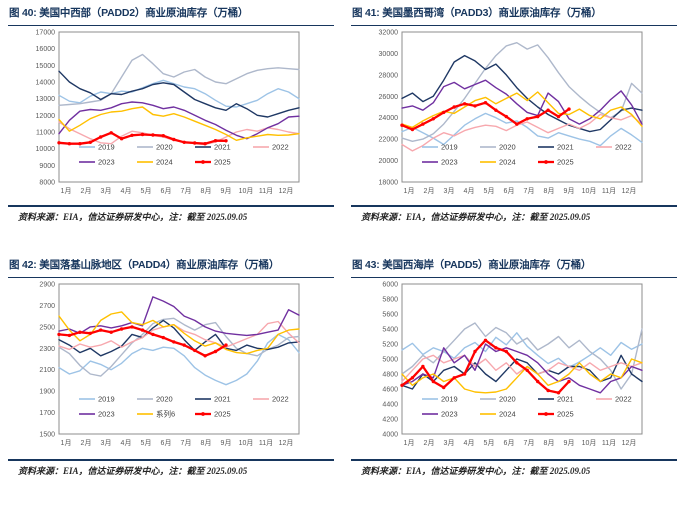 The width and height of the screenshot is (686, 505). Describe the element at coordinates (45, 133) in the screenshot. I see `svg-text: 11000` at that location.